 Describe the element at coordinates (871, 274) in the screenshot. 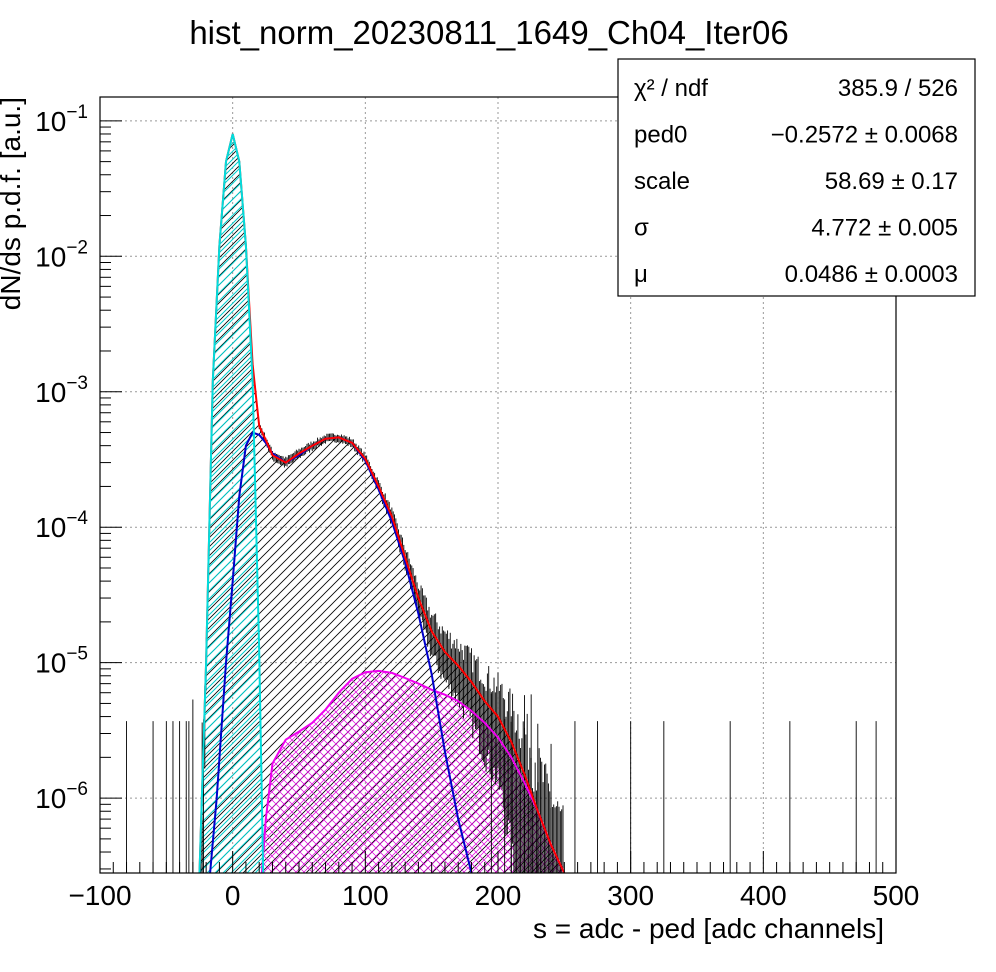

I see `stats-param-value: 0.0486 ± 0.0003` at that location.